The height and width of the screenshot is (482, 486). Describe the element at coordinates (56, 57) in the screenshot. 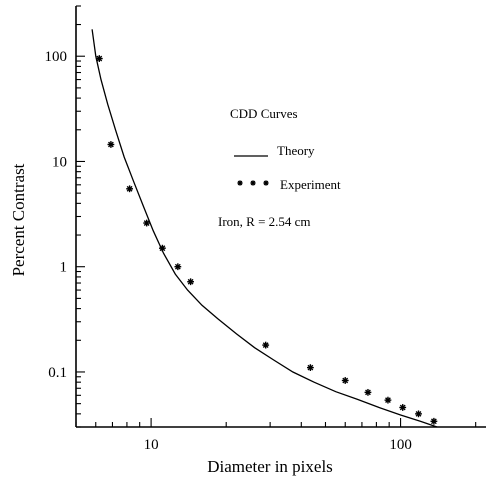

I see `y-tick-label: 100` at that location.